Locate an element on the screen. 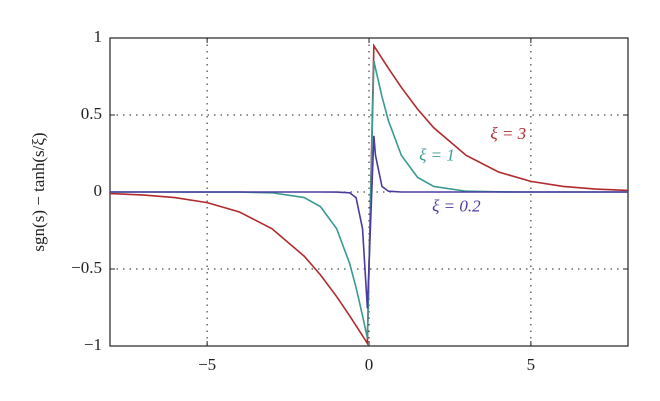 This screenshot has width=660, height=401. y-axis-label: sgn(s) − tanh(s/ξ) is located at coordinates (38, 191).